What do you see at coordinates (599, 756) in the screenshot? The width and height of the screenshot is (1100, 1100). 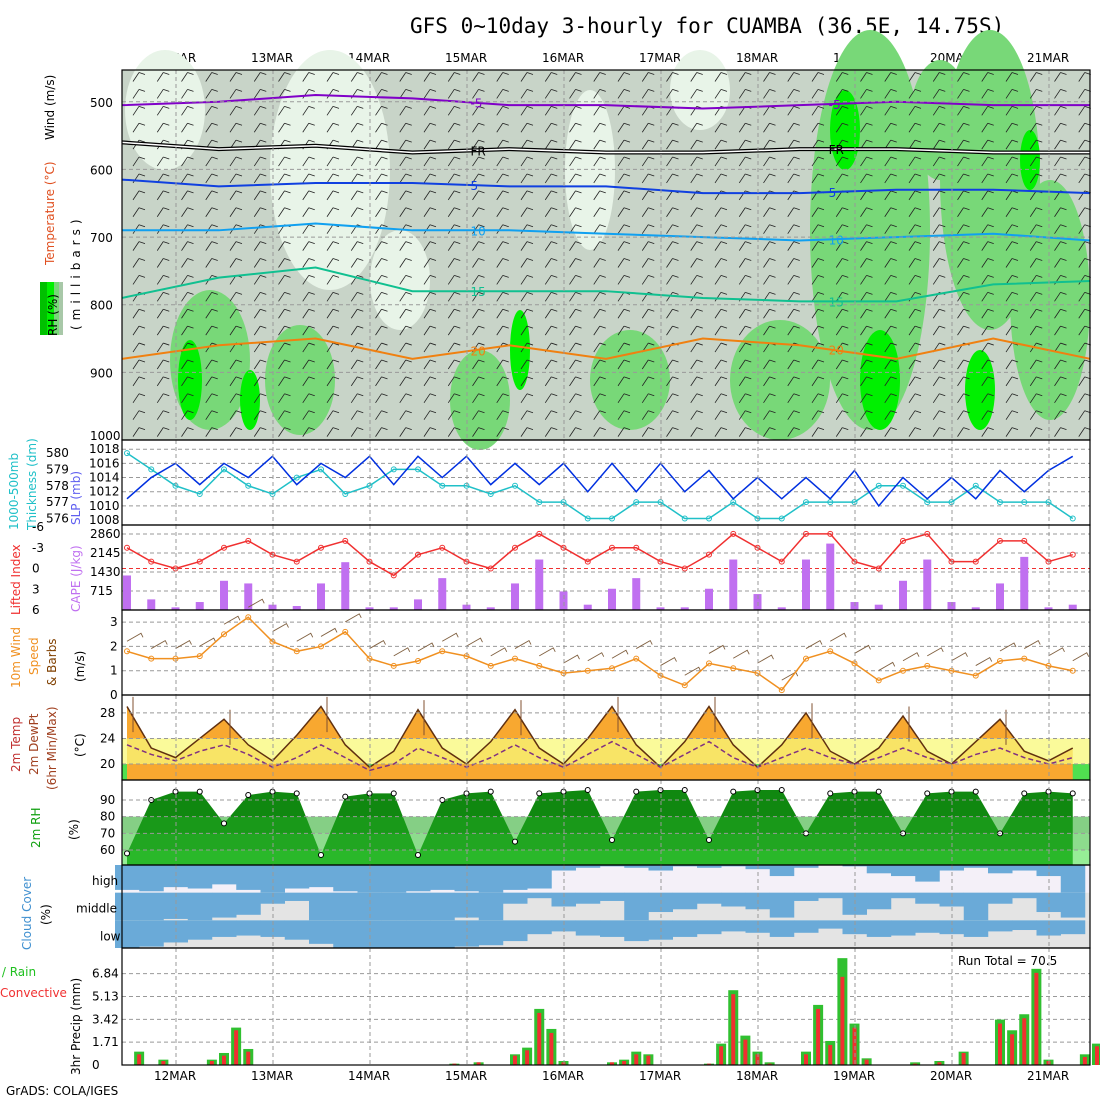 I see `dewpt-line` at bounding box center [599, 756].